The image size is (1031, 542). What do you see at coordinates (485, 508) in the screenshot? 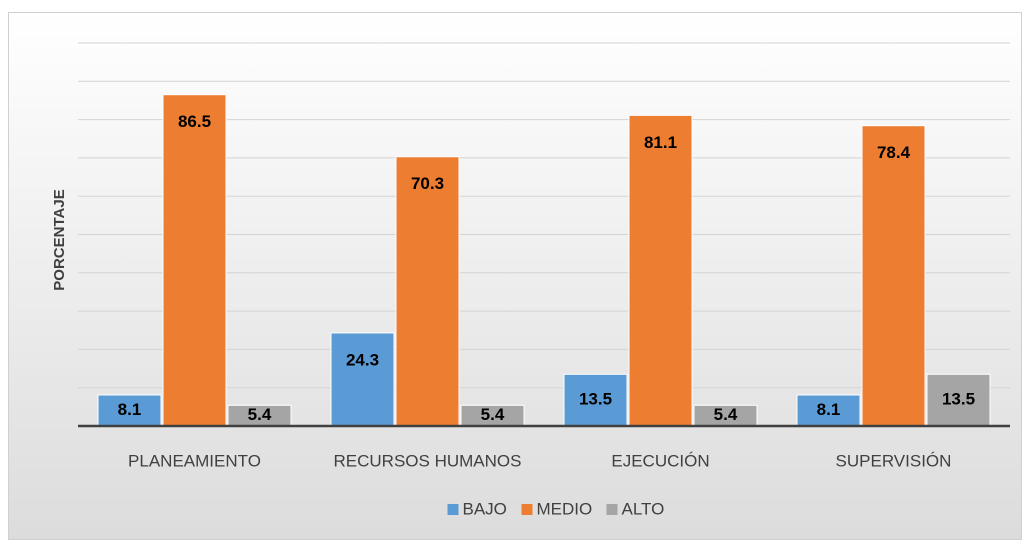
I see `legend-label: BAJO` at bounding box center [485, 508].